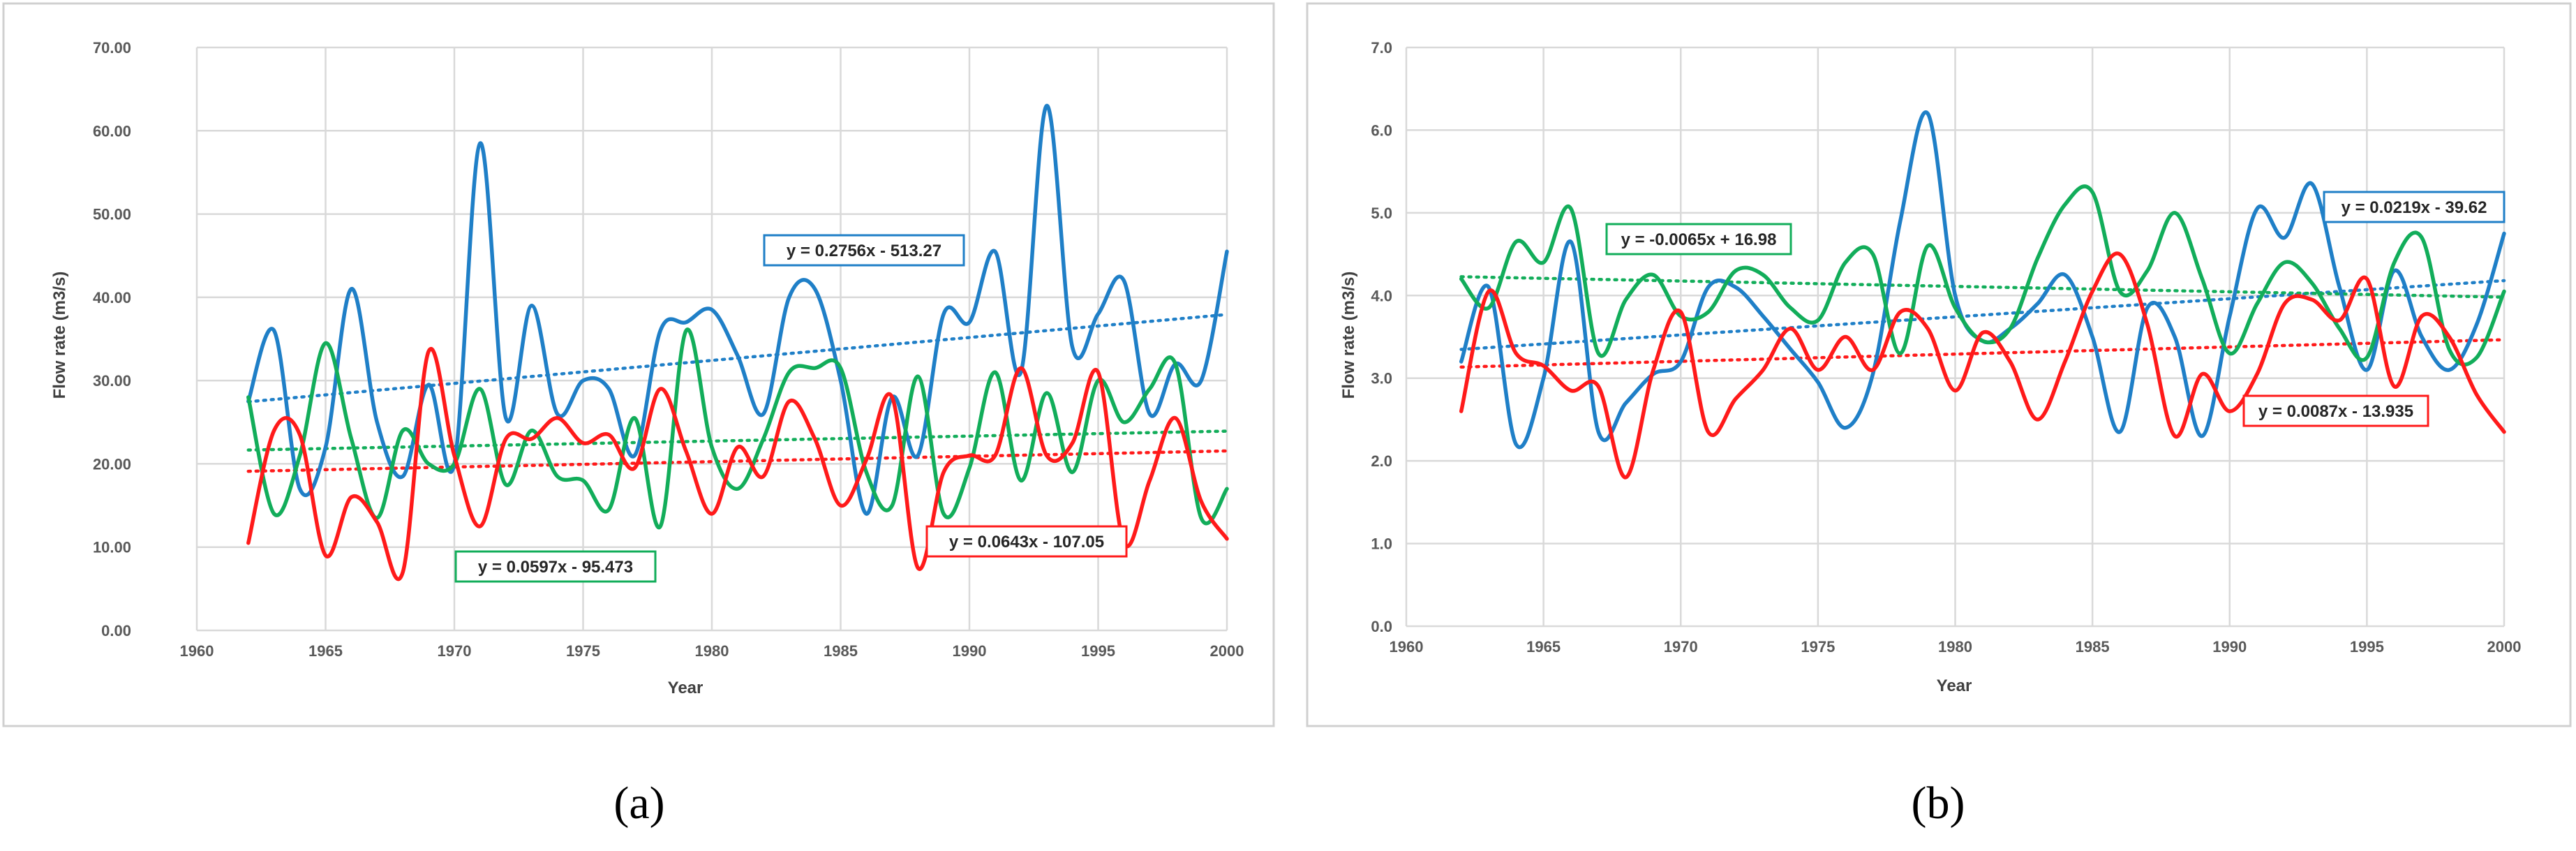  I want to click on chart-a-x-tick-label: 2000, so click(1227, 651).